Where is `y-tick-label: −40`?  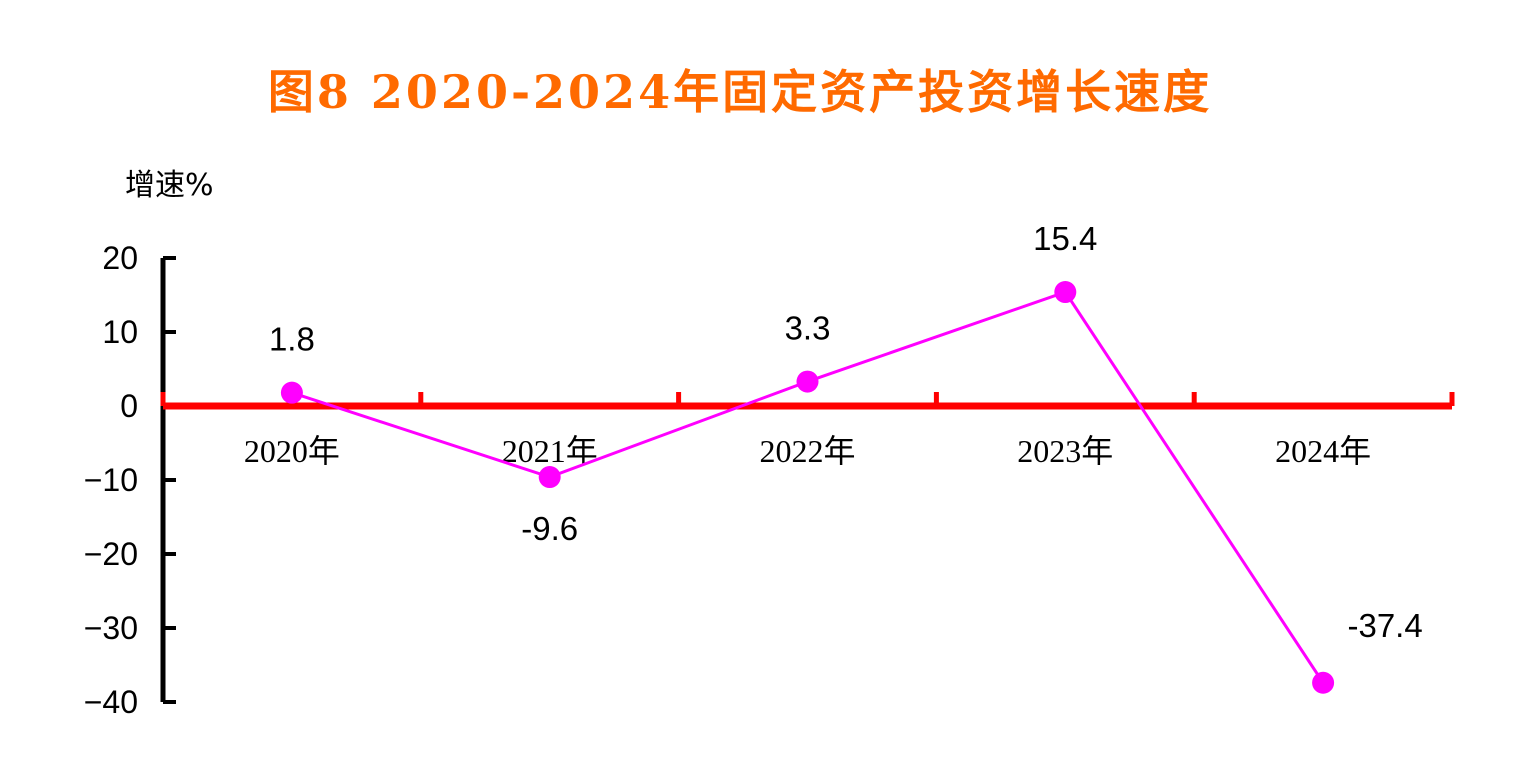
y-tick-label: −40 is located at coordinates (111, 702).